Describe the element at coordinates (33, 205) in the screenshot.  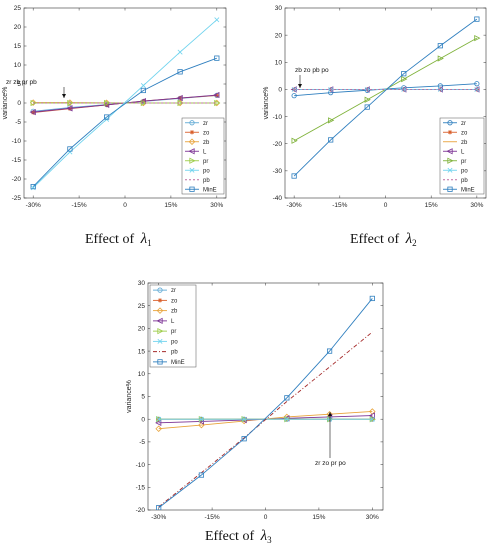
I see `x-tick-label: -30%` at that location.